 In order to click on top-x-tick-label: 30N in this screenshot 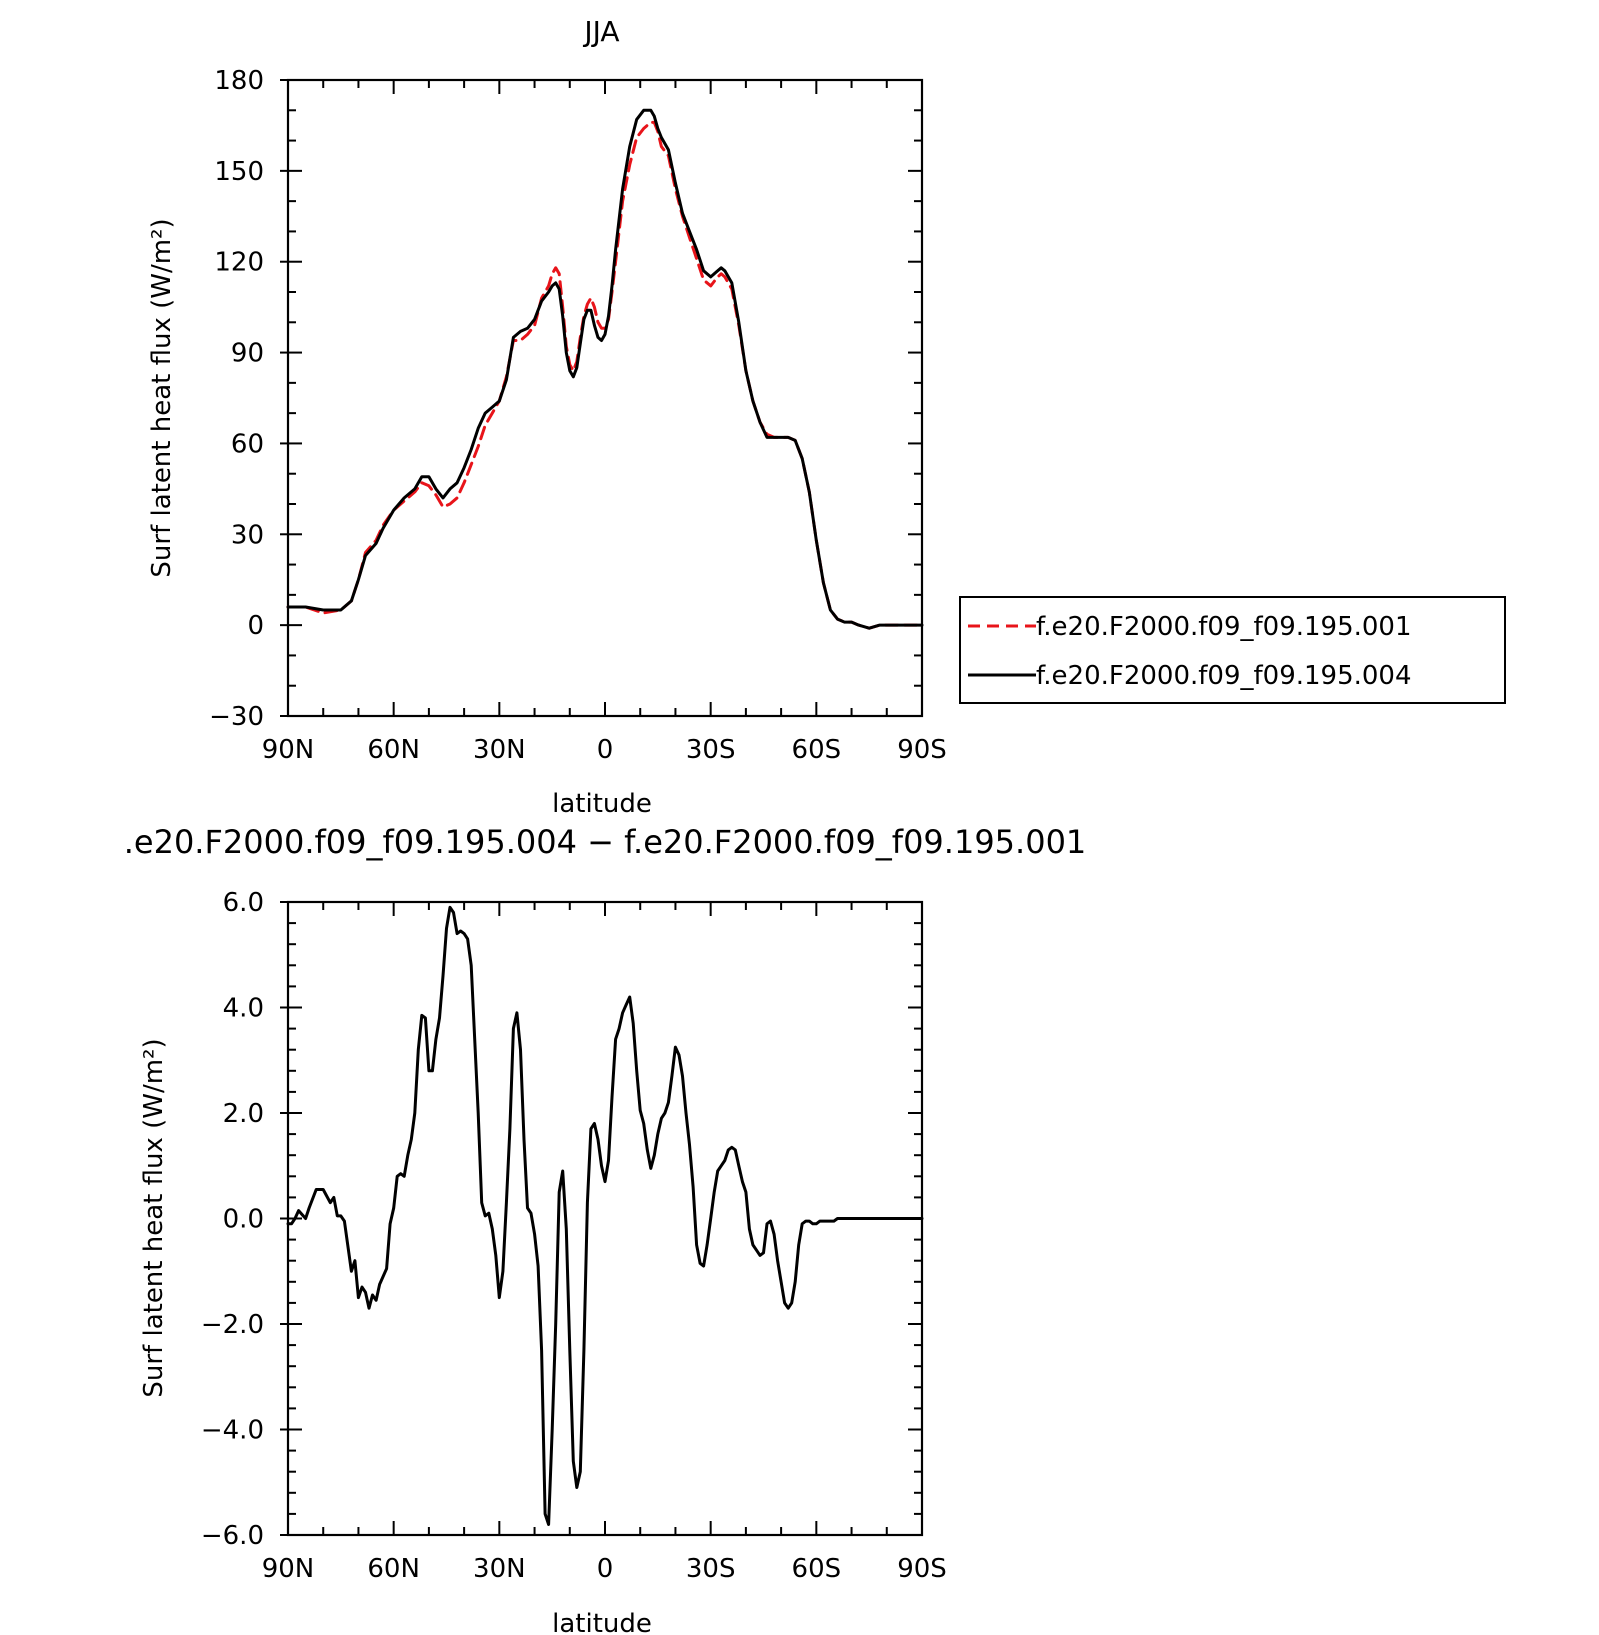, I will do `click(499, 750)`.